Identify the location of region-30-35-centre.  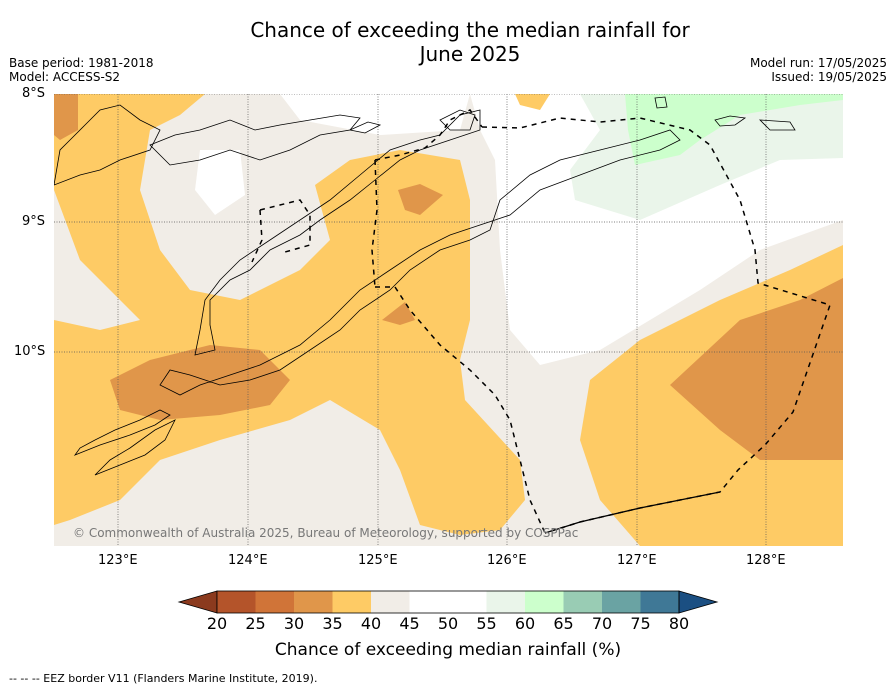
(420, 199).